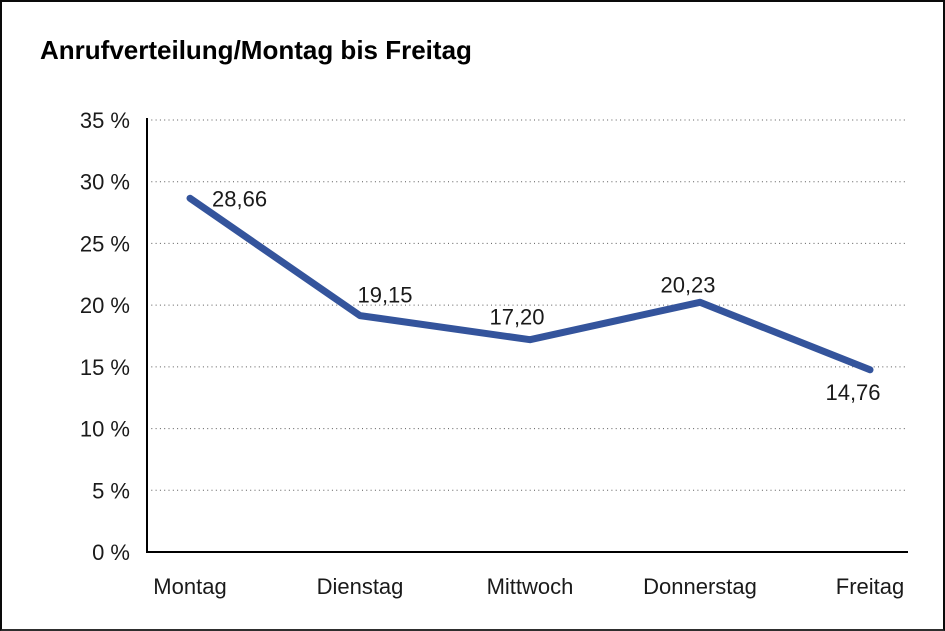  What do you see at coordinates (111, 490) in the screenshot?
I see `y-axis-tick-label: 5 %` at bounding box center [111, 490].